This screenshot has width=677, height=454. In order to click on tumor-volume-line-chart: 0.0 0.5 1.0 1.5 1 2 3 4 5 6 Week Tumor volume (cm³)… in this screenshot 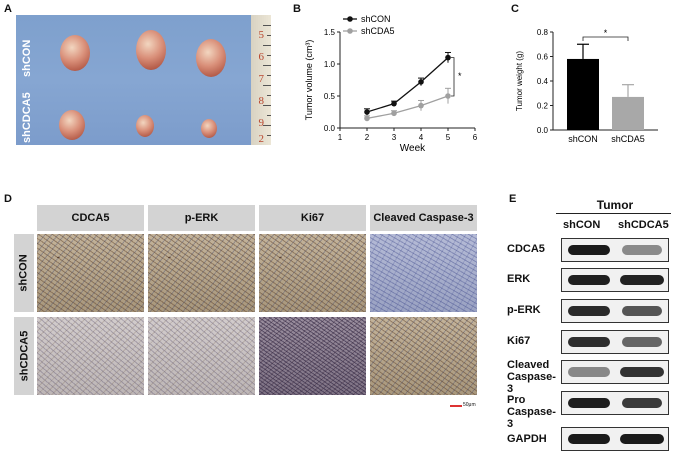, I will do `click(391, 84)`.